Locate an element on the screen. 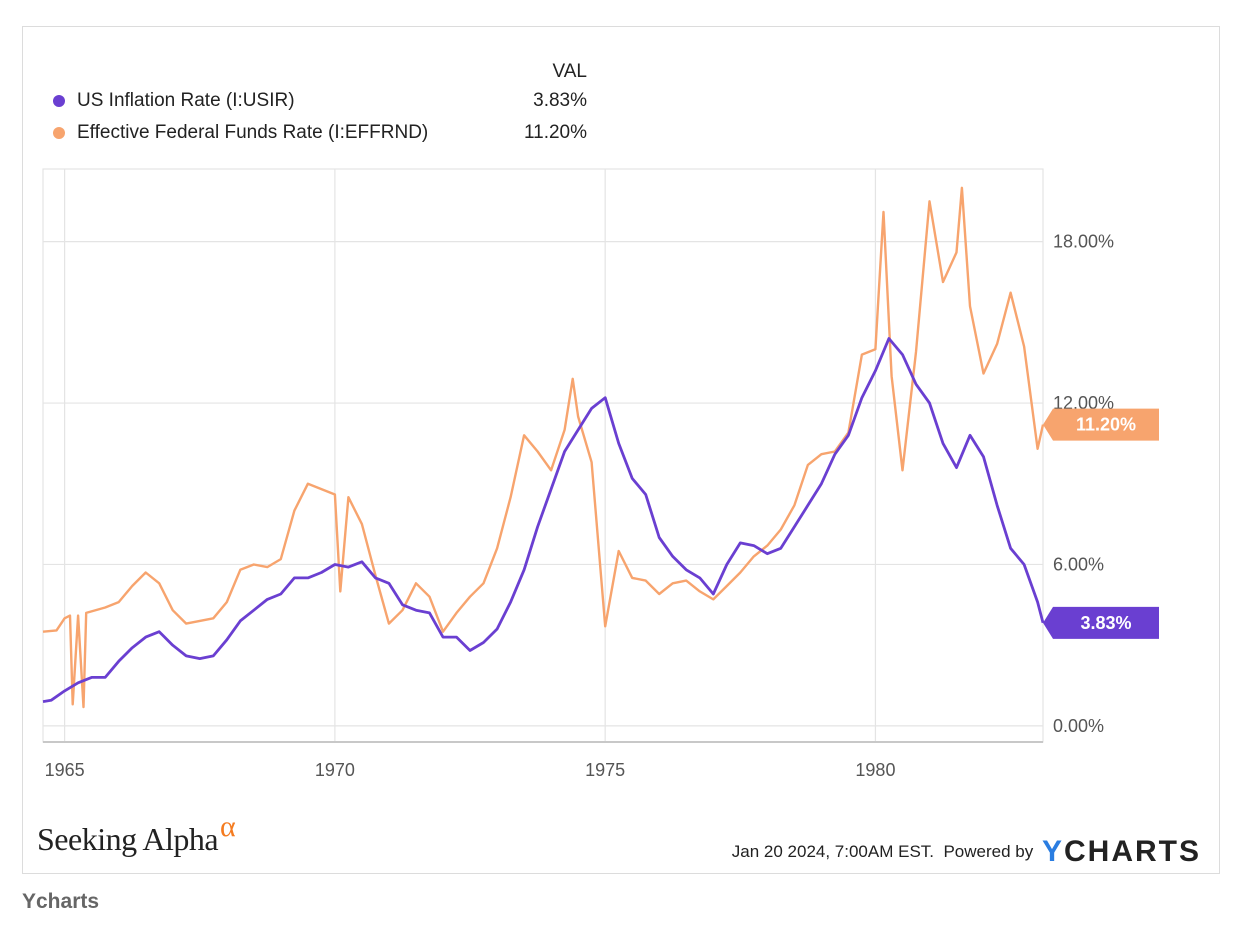  timestamp: Jan 20 2024, 7:00AM EST. is located at coordinates (833, 851).